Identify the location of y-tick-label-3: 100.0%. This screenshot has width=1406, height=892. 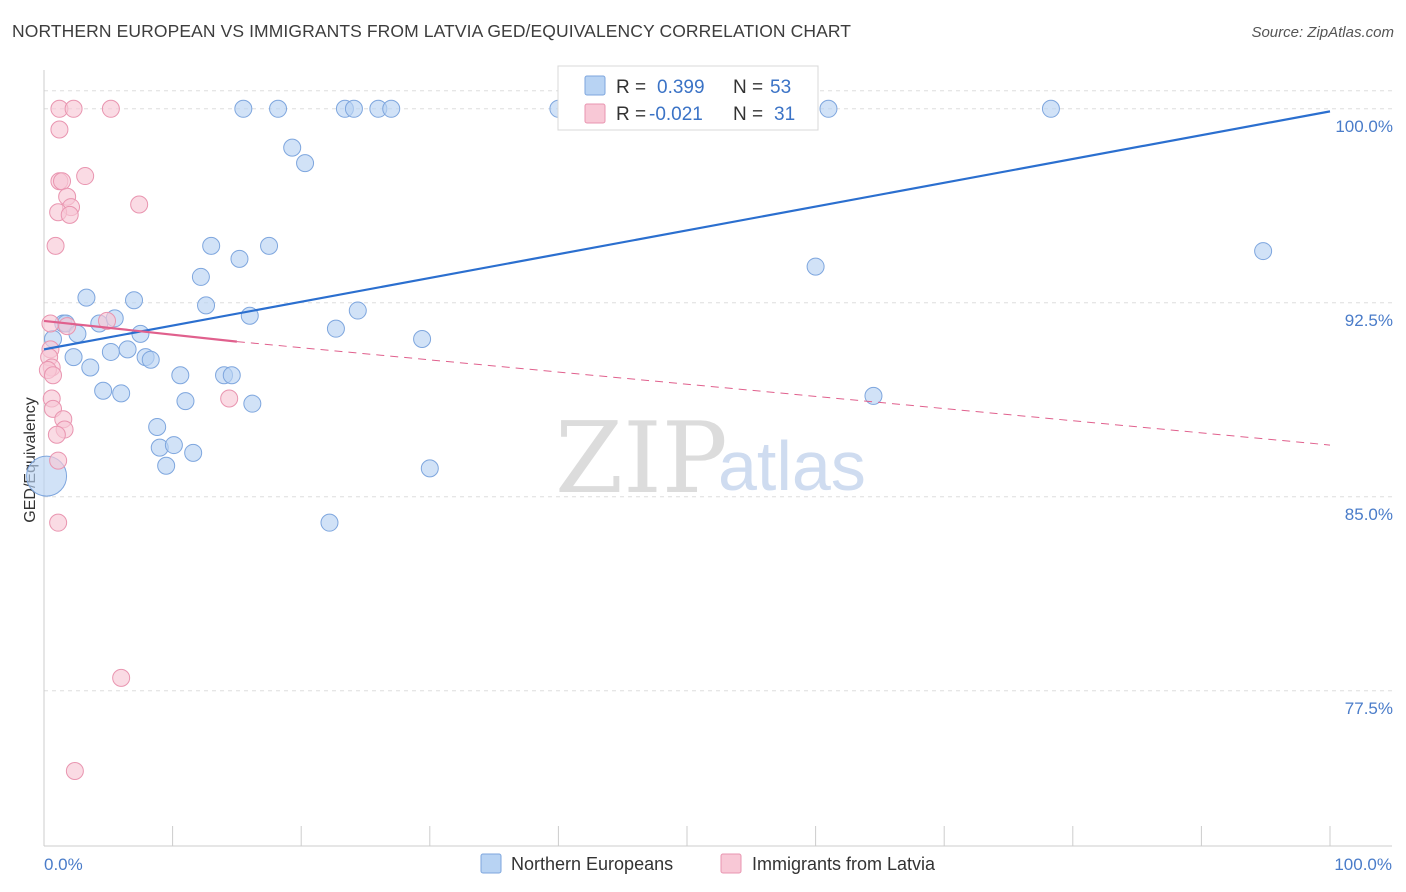
(1364, 126).